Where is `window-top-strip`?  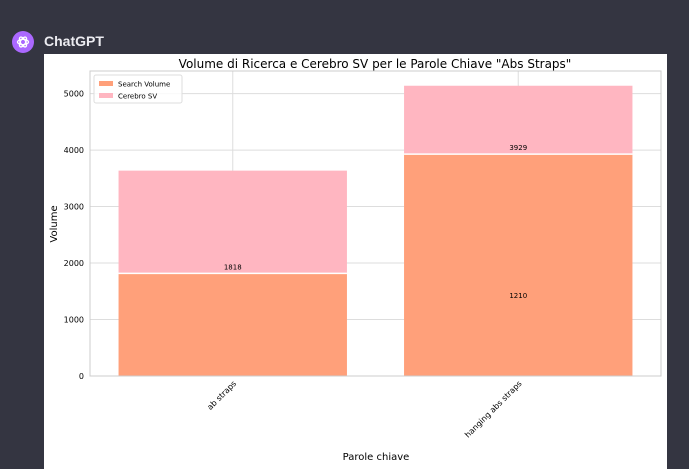 window-top-strip is located at coordinates (344, 10).